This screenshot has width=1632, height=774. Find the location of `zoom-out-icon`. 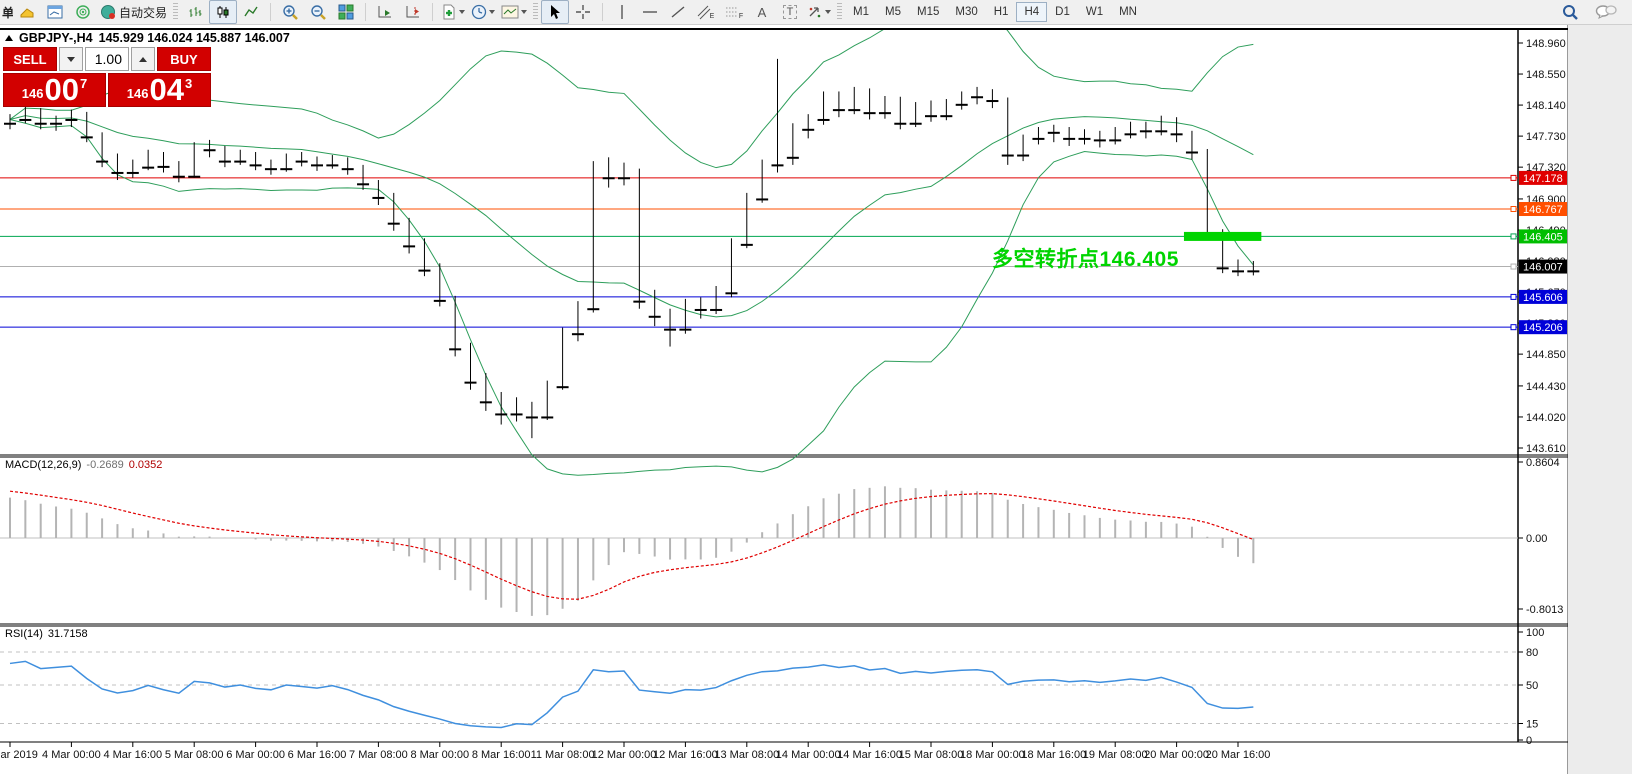

zoom-out-icon is located at coordinates (318, 12).